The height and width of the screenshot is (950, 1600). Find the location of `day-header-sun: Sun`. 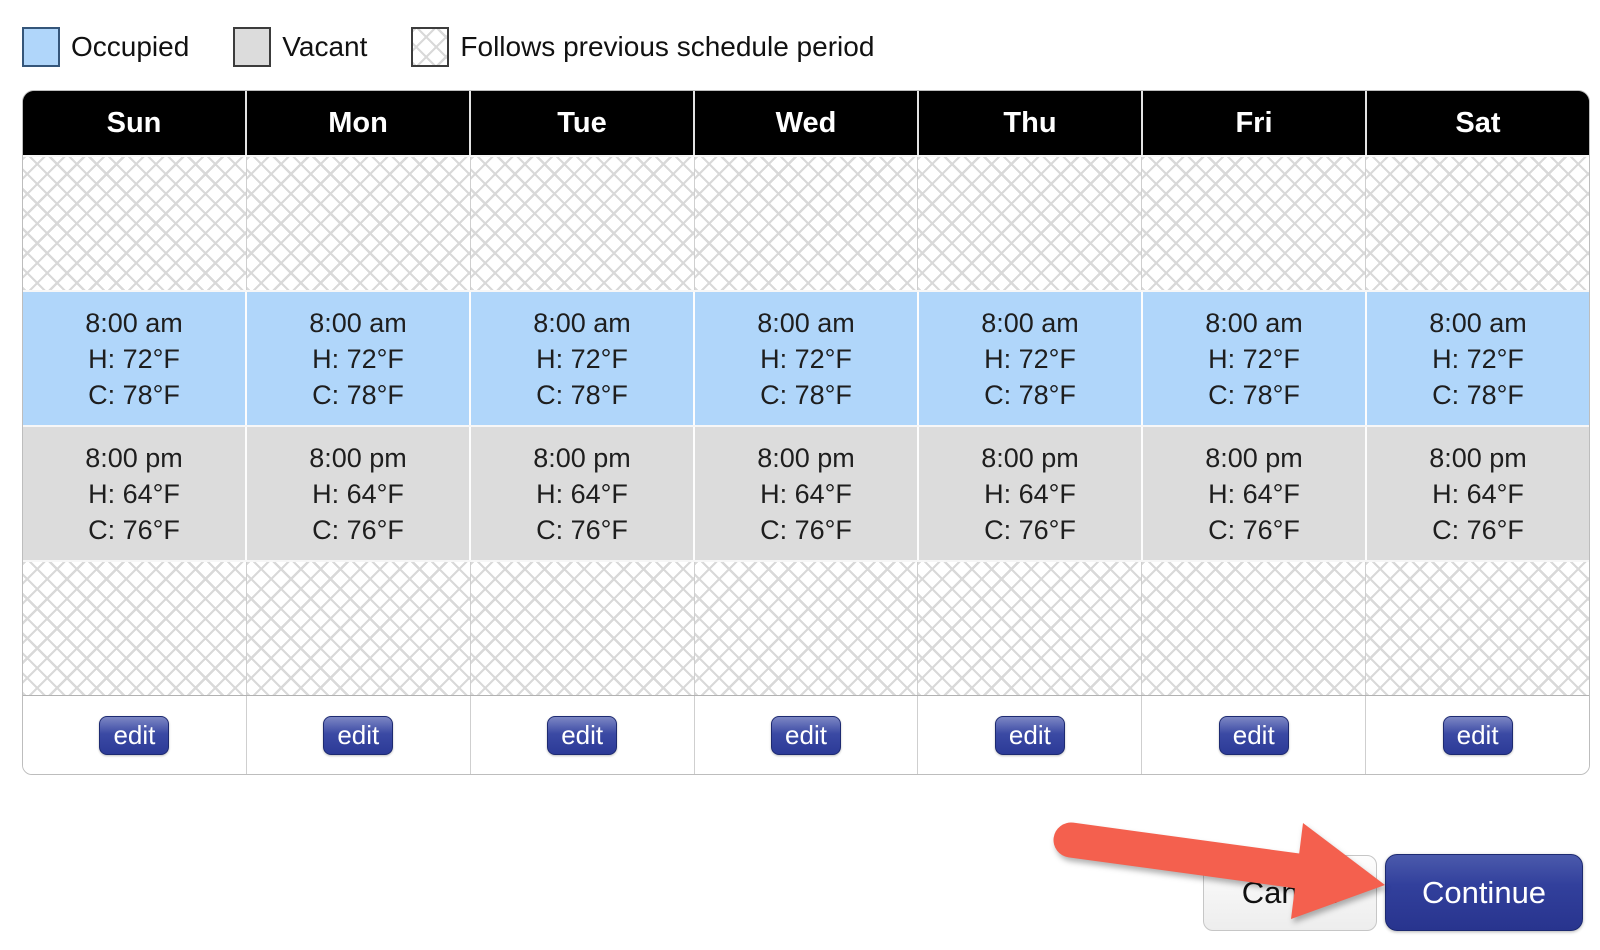

day-header-sun: Sun is located at coordinates (134, 123).